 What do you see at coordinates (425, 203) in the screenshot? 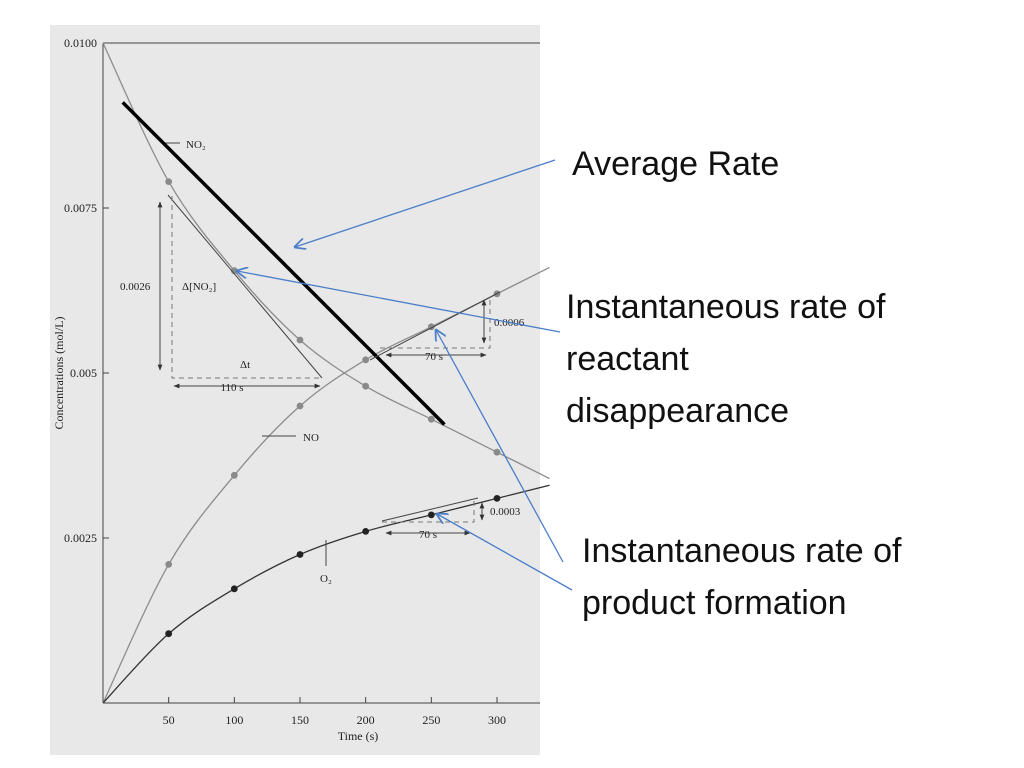
I see `average-rate-arrow` at bounding box center [425, 203].